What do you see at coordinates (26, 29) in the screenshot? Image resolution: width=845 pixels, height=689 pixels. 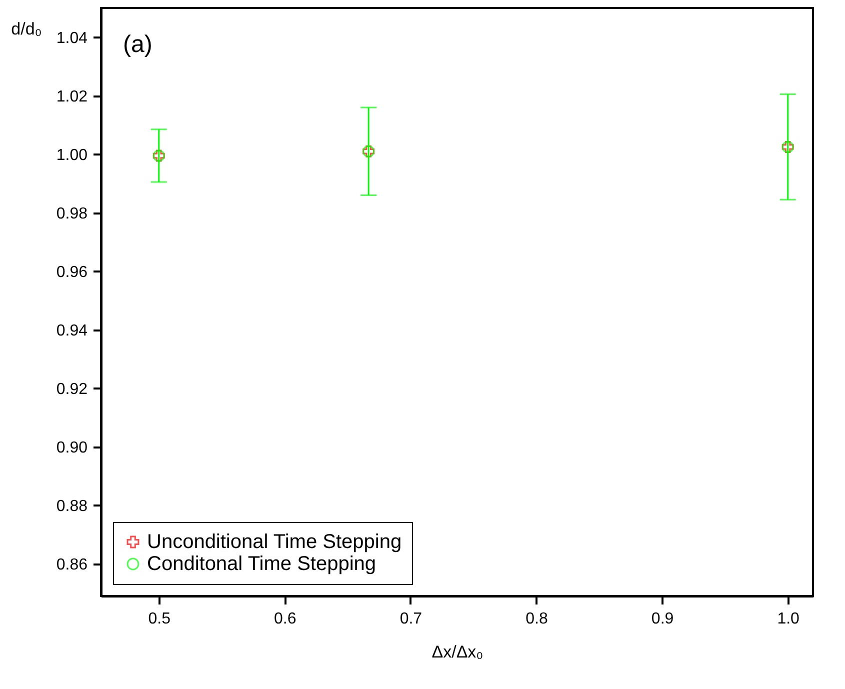 I see `y-axis-title: d/d₀` at bounding box center [26, 29].